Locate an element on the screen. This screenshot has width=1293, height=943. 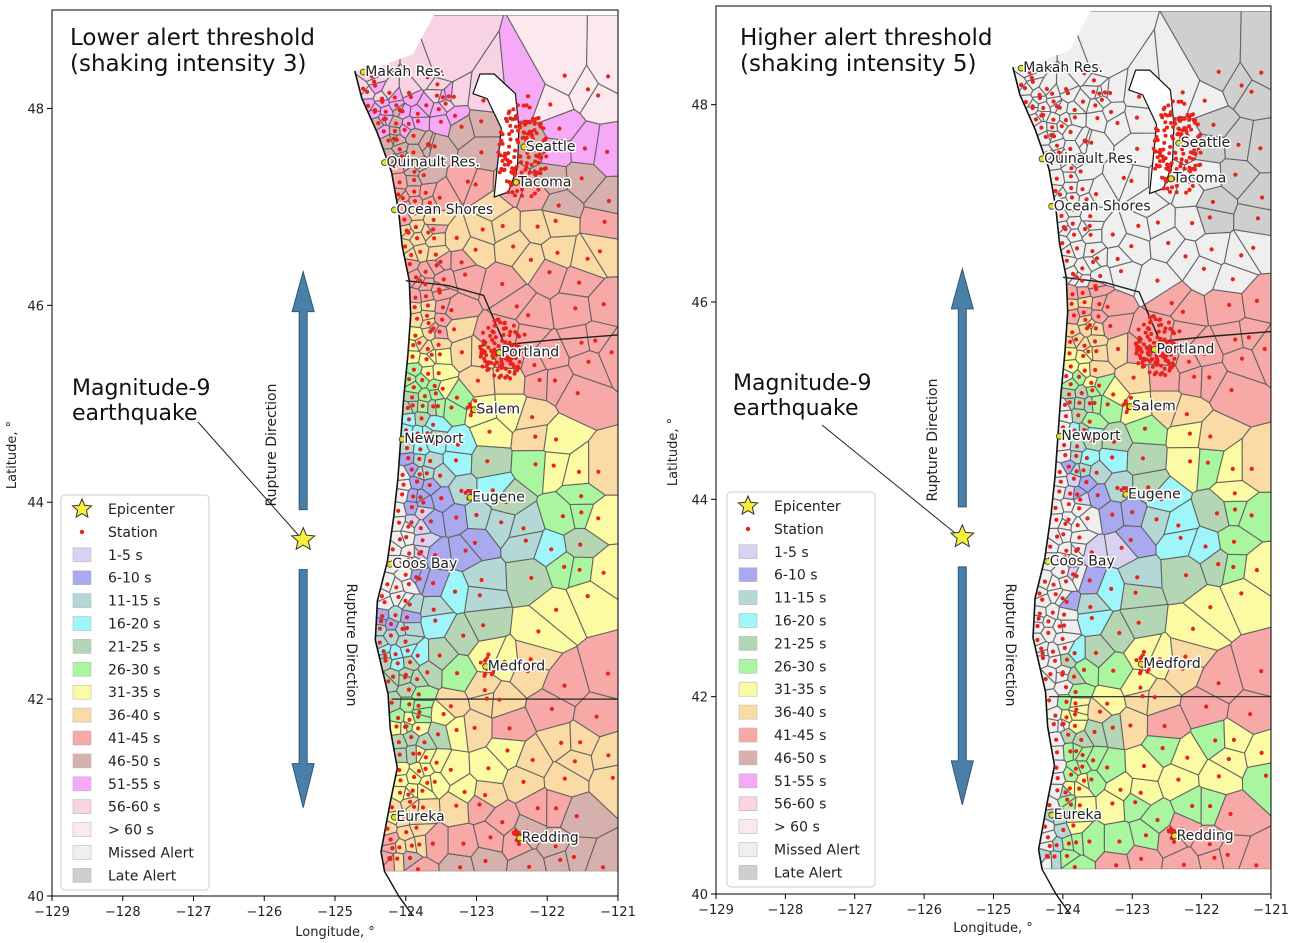
y-tick-label: 44 is located at coordinates (35, 503).